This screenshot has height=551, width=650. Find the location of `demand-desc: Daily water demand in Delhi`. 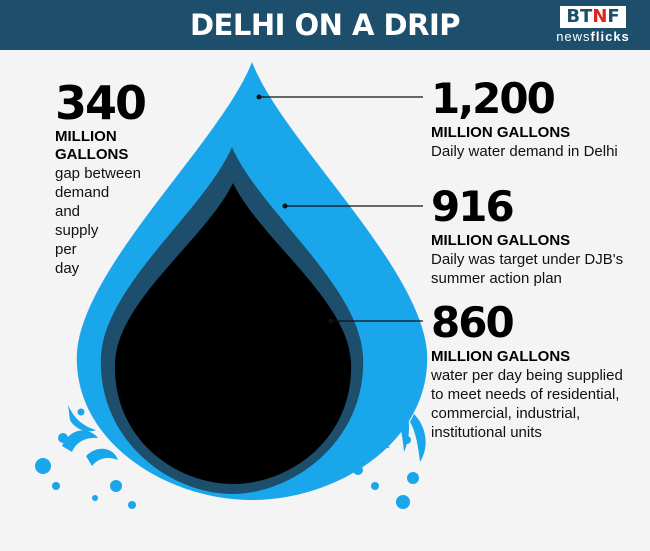

demand-desc: Daily water demand in Delhi is located at coordinates (524, 151).